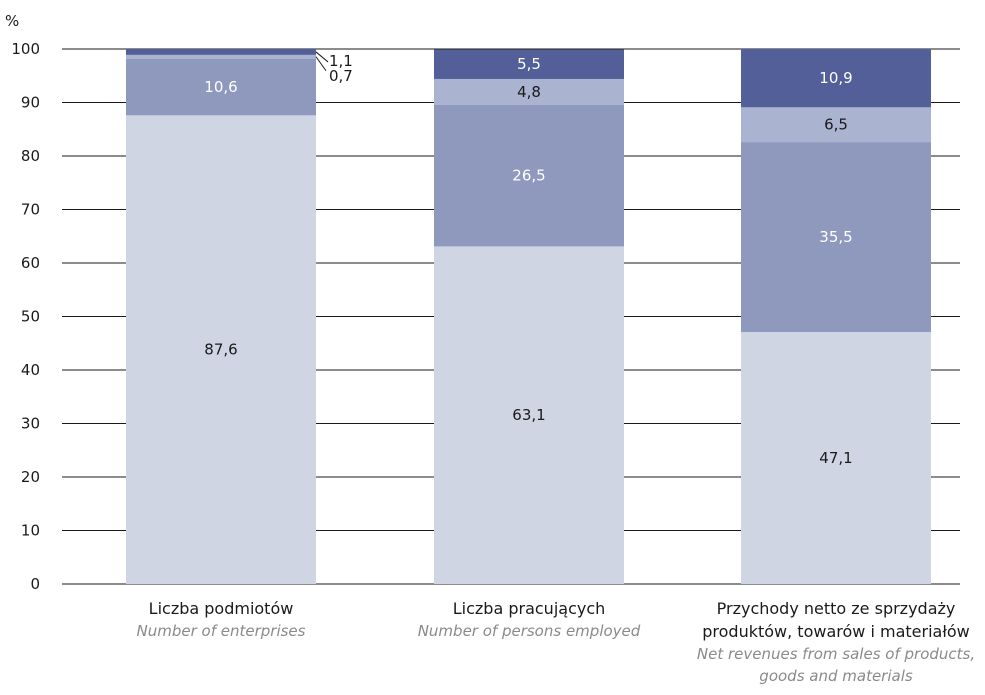 The width and height of the screenshot is (985, 695). What do you see at coordinates (30, 103) in the screenshot?
I see `y-tick-label: 90` at bounding box center [30, 103].